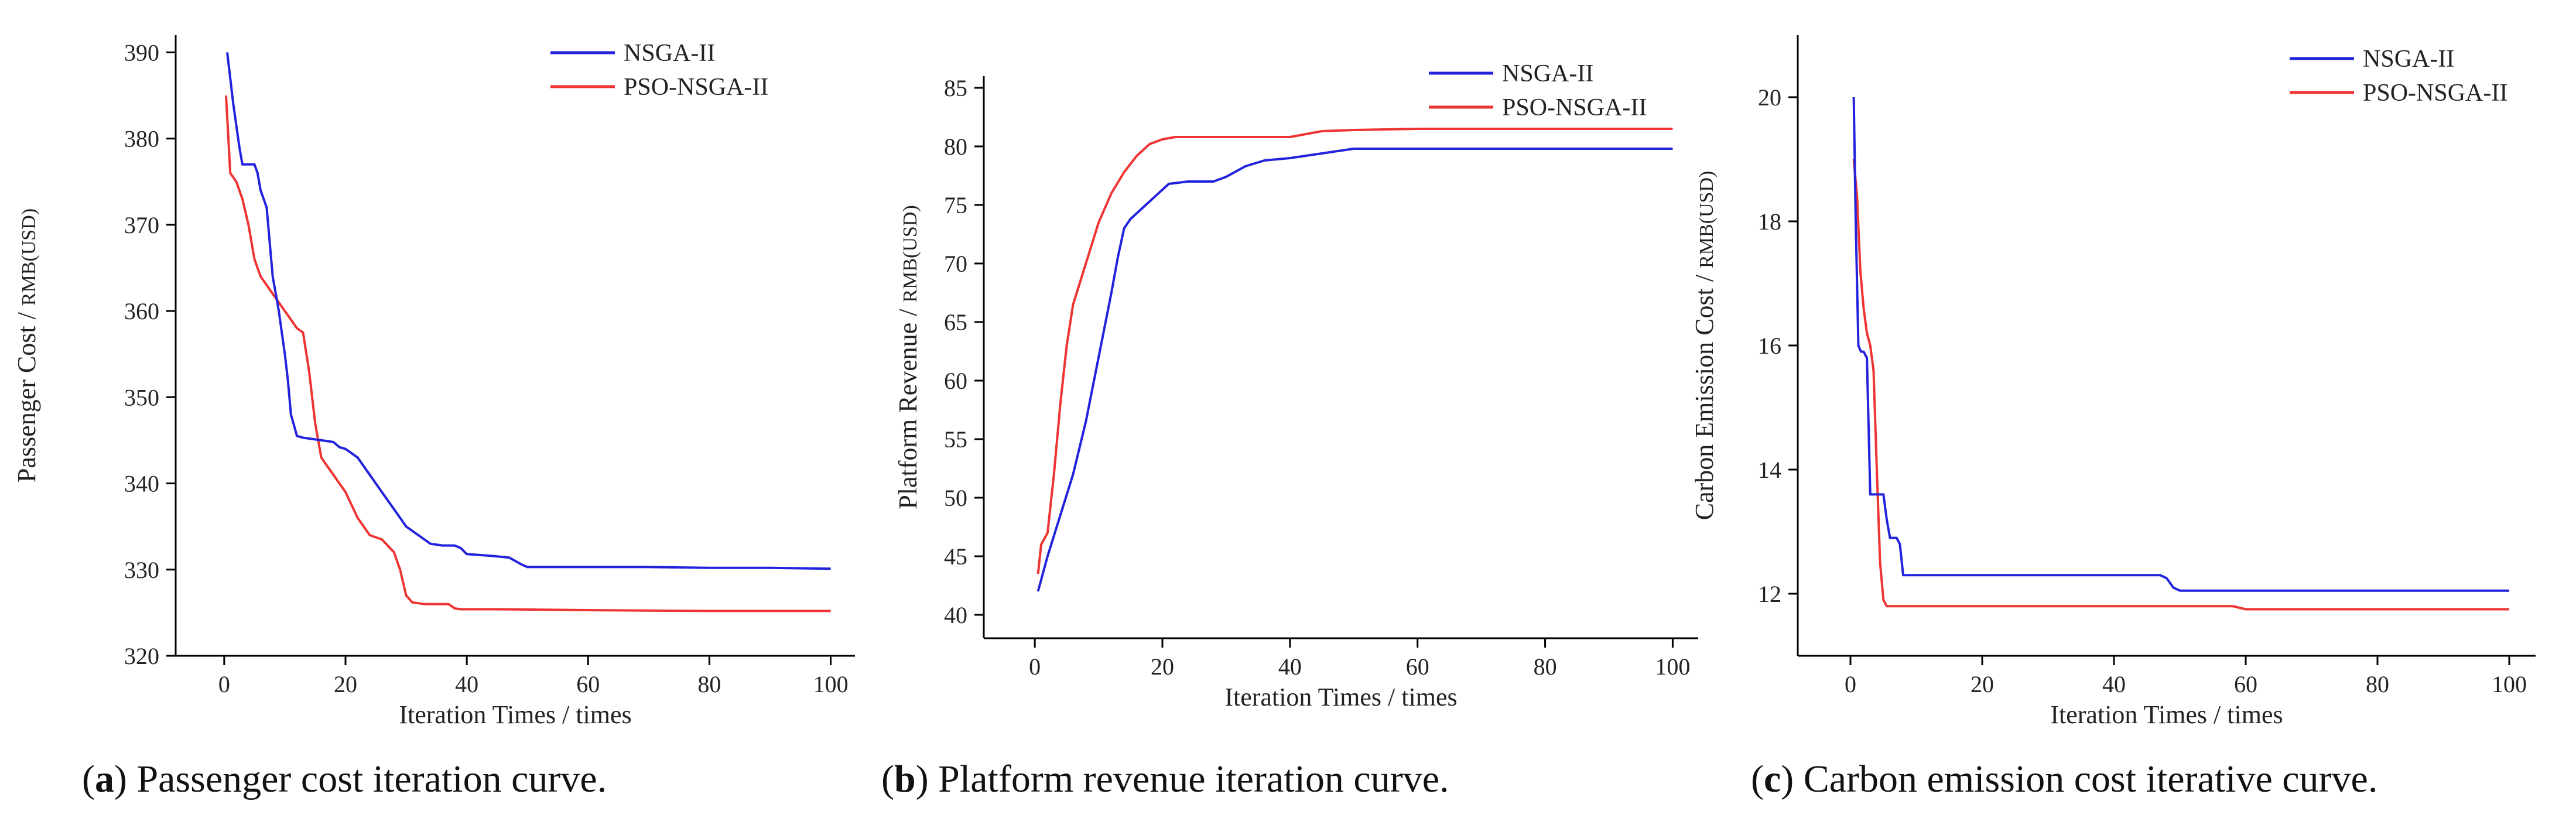 Image resolution: width=2576 pixels, height=818 pixels. I want to click on y-tick-label: 50, so click(955, 498).